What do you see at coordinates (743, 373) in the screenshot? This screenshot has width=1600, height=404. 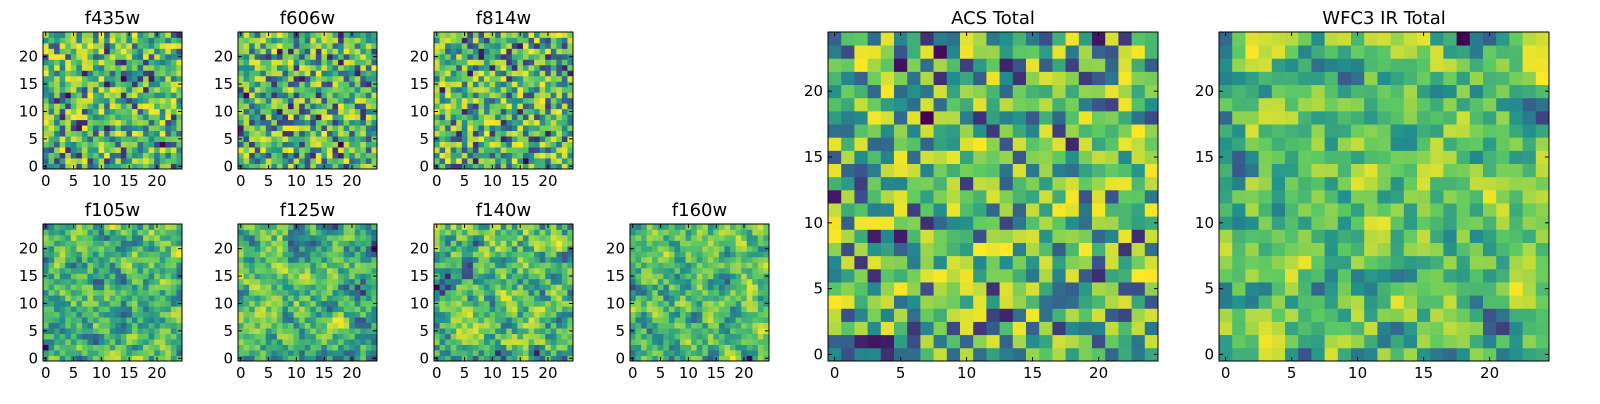 I see `x-tick-label: 20` at bounding box center [743, 373].